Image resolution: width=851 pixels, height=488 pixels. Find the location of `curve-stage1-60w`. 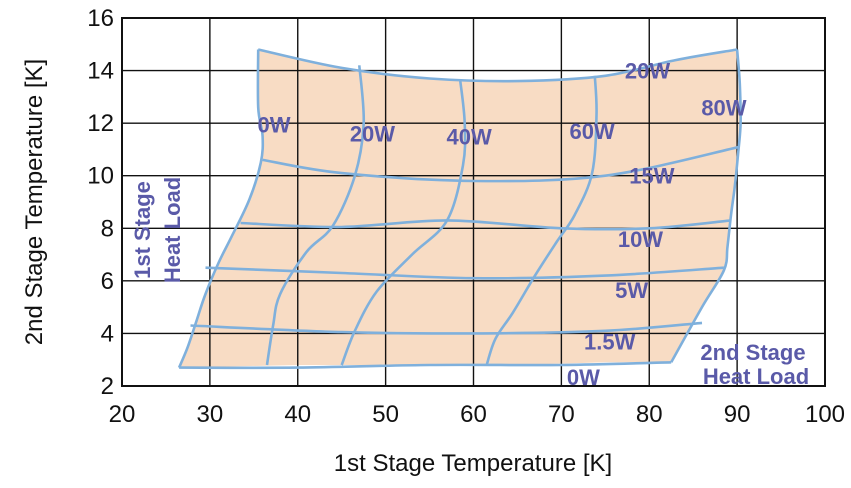

curve-stage1-60w is located at coordinates (541, 220).